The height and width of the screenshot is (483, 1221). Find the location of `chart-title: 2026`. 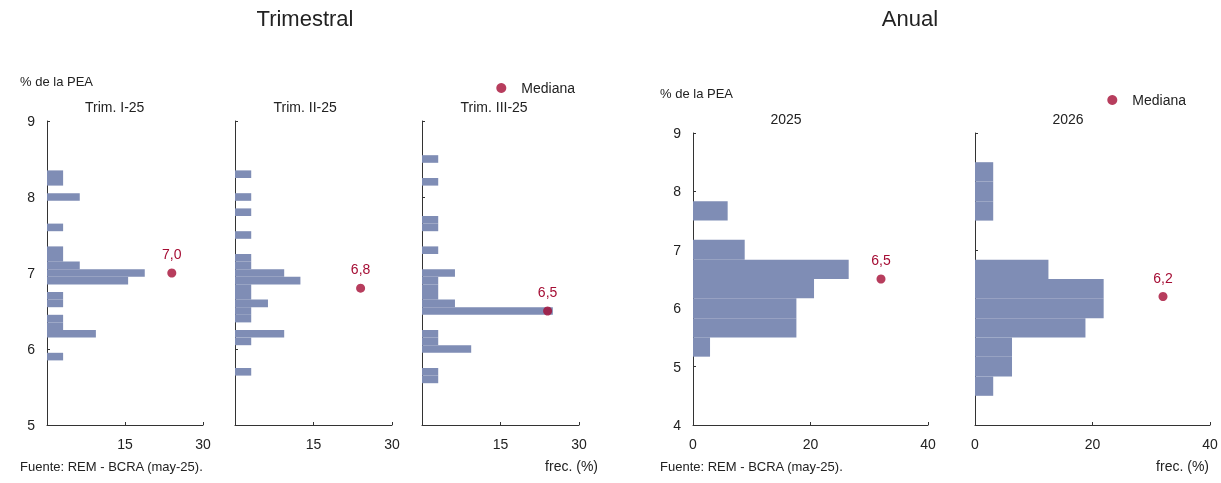

chart-title: 2026 is located at coordinates (1068, 119).